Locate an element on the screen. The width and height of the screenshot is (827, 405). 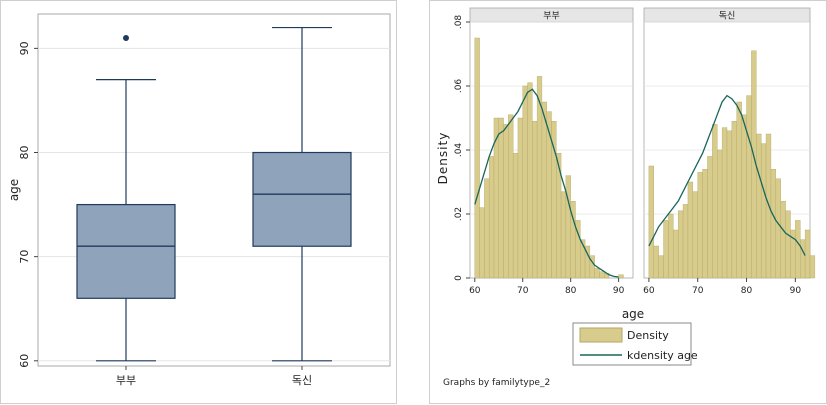
legend: Density kdensity age is located at coordinates (635, 344).